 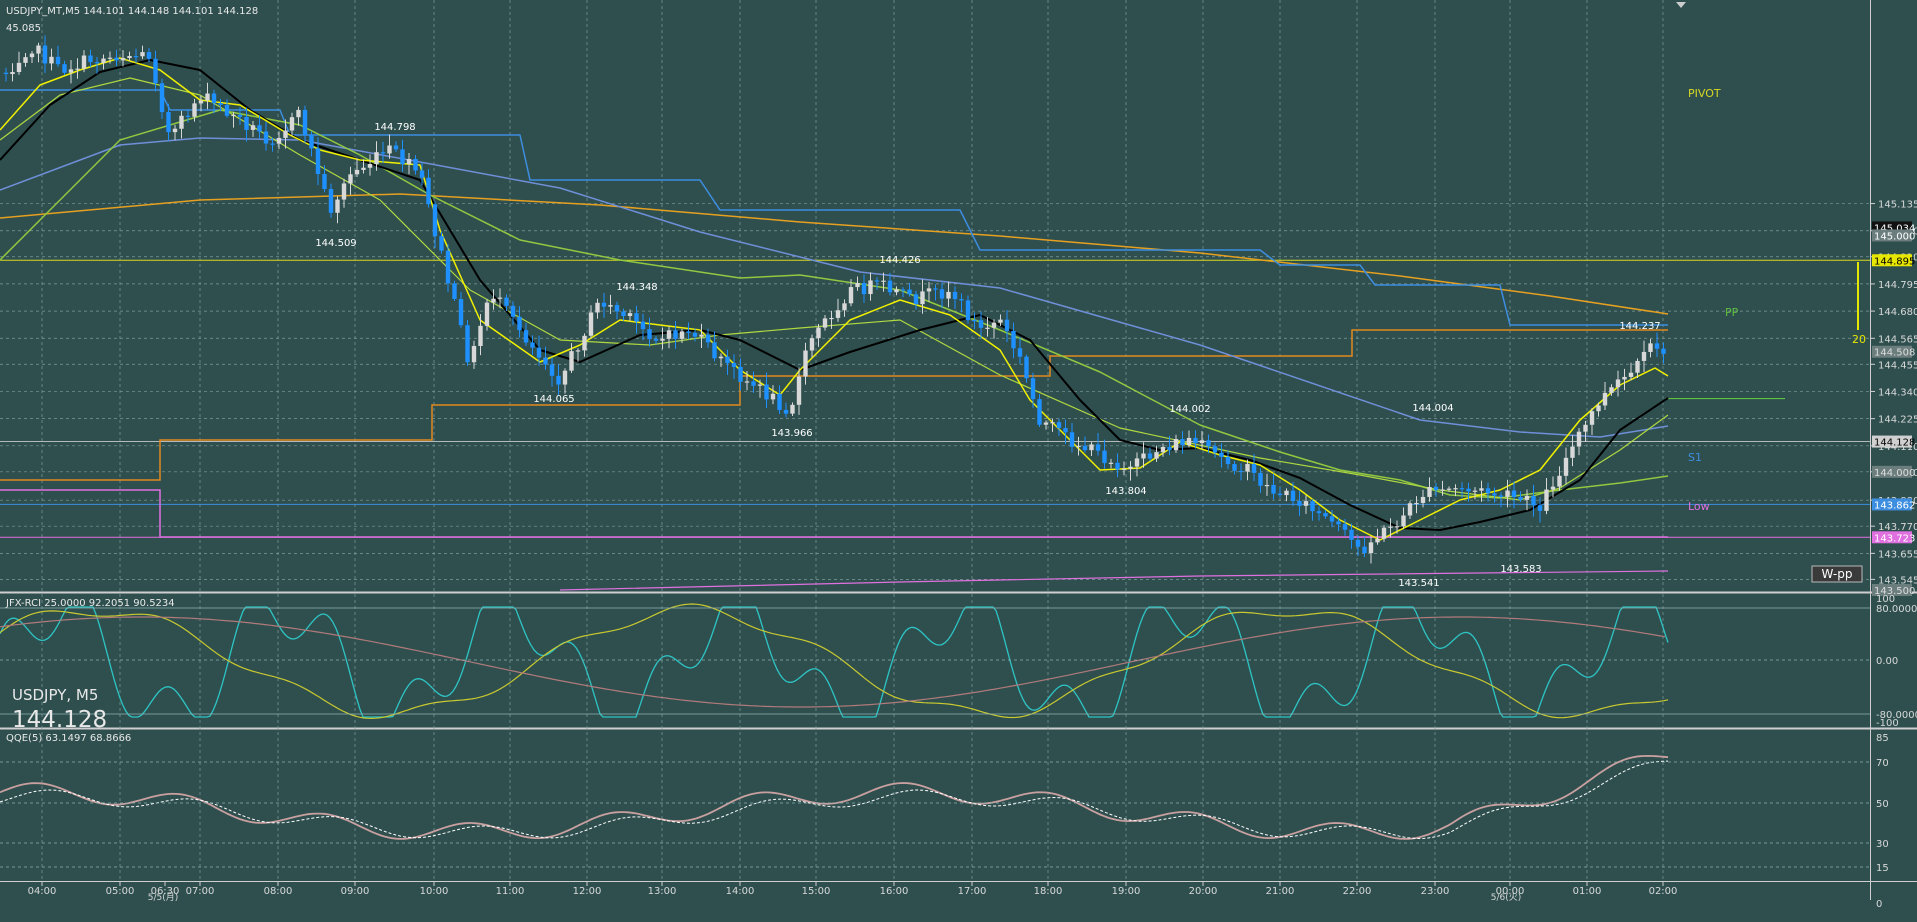 I want to click on pivot-label: PIVOT, so click(x=1704, y=93).